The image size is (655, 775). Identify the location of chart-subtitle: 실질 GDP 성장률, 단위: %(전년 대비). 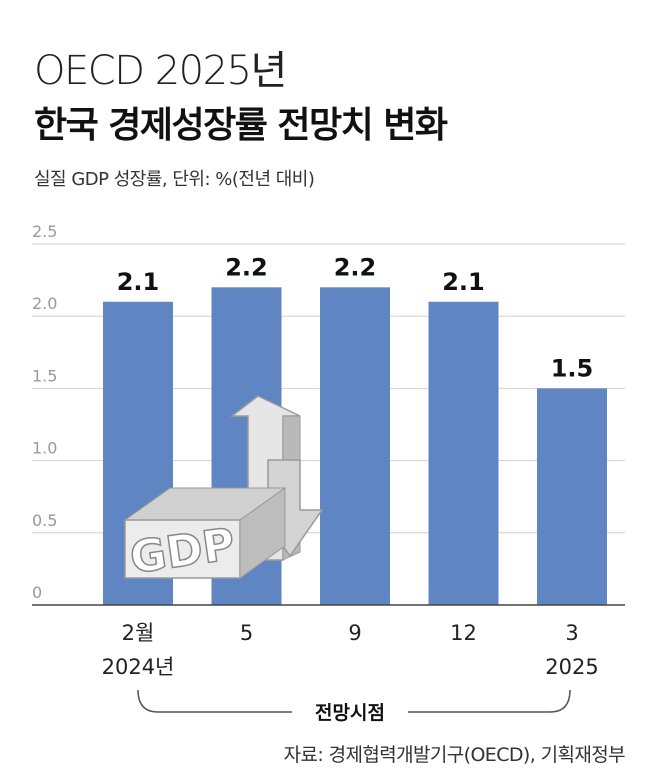
(174, 179).